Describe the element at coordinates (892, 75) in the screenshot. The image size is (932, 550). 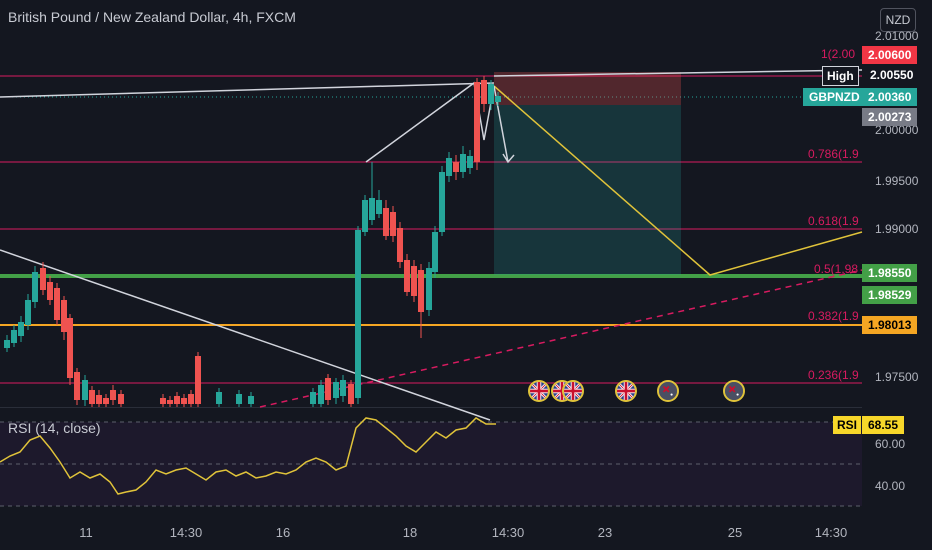
I see `high-value: 2.00550` at that location.